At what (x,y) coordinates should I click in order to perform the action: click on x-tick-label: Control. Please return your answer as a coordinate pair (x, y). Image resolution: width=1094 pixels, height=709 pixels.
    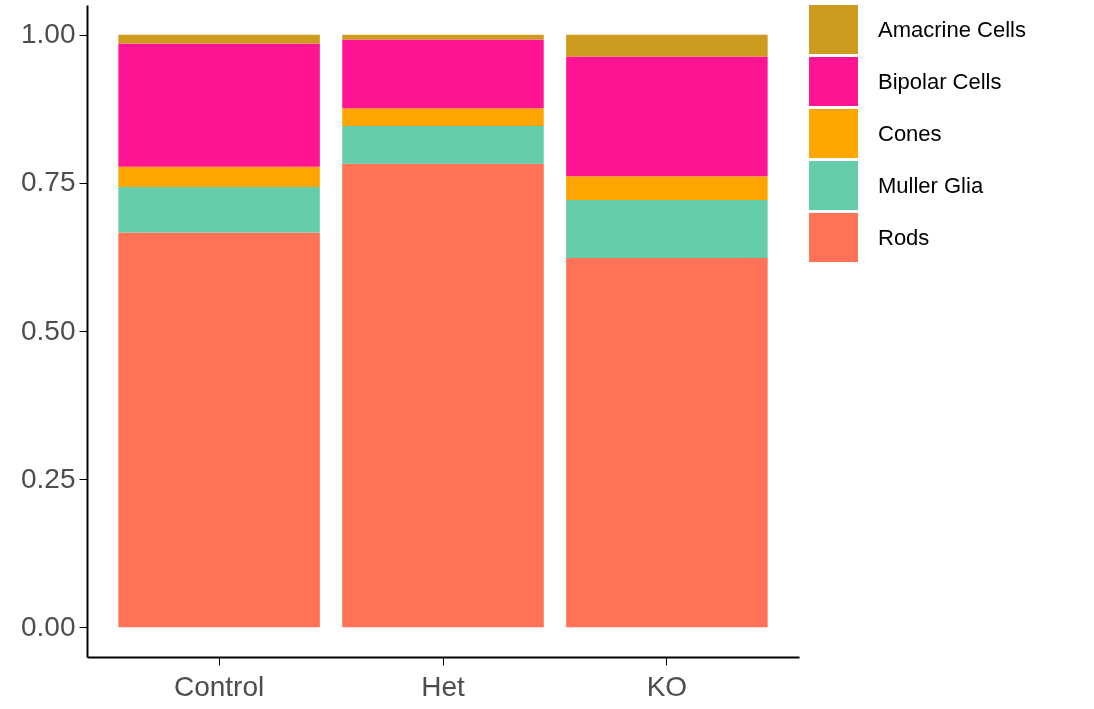
    Looking at the image, I should click on (219, 686).